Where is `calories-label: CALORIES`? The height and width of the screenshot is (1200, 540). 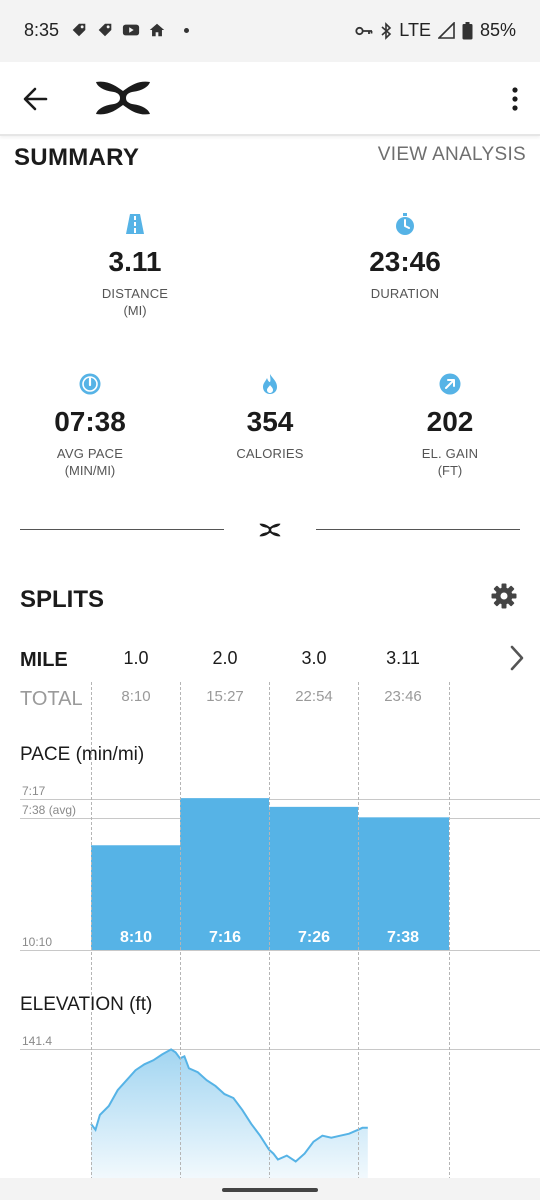
calories-label: CALORIES is located at coordinates (270, 453).